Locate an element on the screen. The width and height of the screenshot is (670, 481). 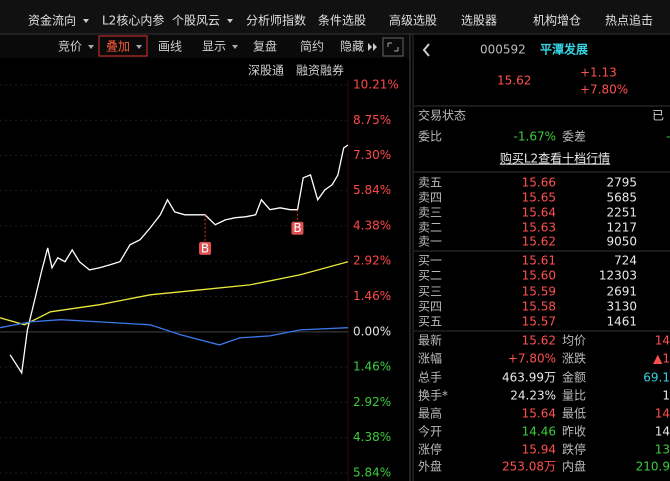
stat-label: 昨收 is located at coordinates (574, 432).